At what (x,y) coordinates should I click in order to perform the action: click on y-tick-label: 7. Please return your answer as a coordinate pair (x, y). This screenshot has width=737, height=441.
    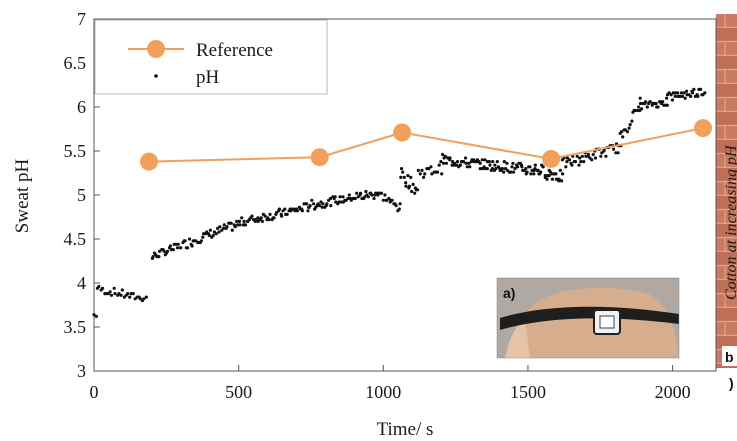
    Looking at the image, I should click on (81, 19).